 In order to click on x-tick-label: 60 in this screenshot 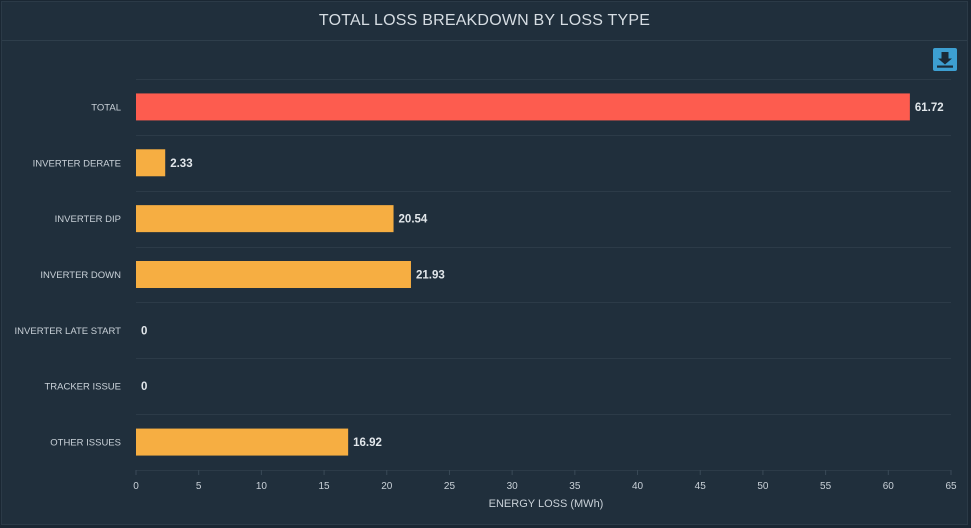, I will do `click(889, 486)`.